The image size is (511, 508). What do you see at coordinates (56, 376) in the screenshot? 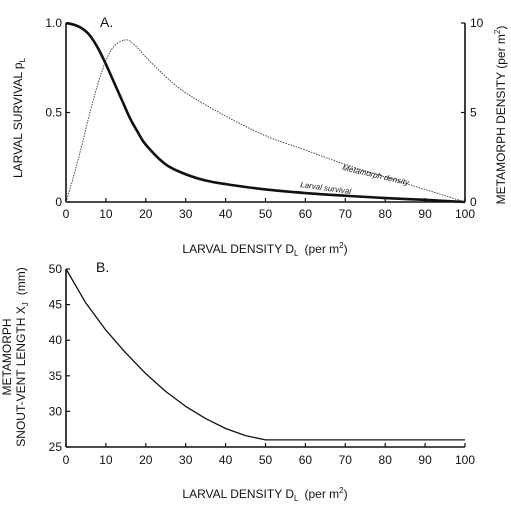
I see `panel-b-ytick-label-2: 35` at bounding box center [56, 376].